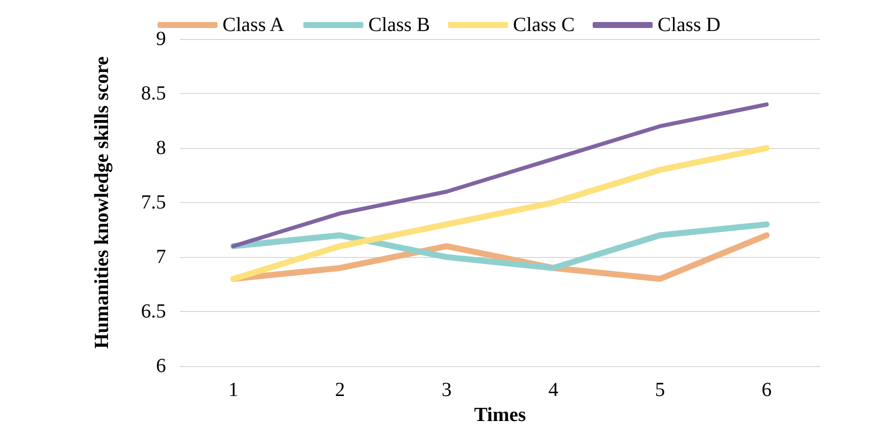 The height and width of the screenshot is (430, 878). Describe the element at coordinates (233, 390) in the screenshot. I see `x-tick-label: 1` at that location.